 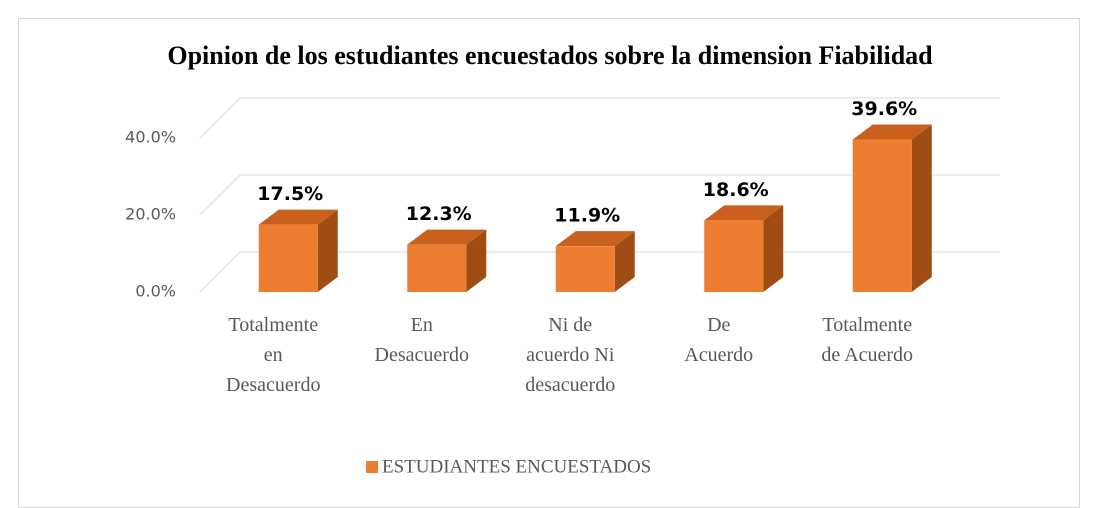 What do you see at coordinates (570, 355) in the screenshot?
I see `x-tick-label: Ni de acuerdo Ni desacuerdo` at bounding box center [570, 355].